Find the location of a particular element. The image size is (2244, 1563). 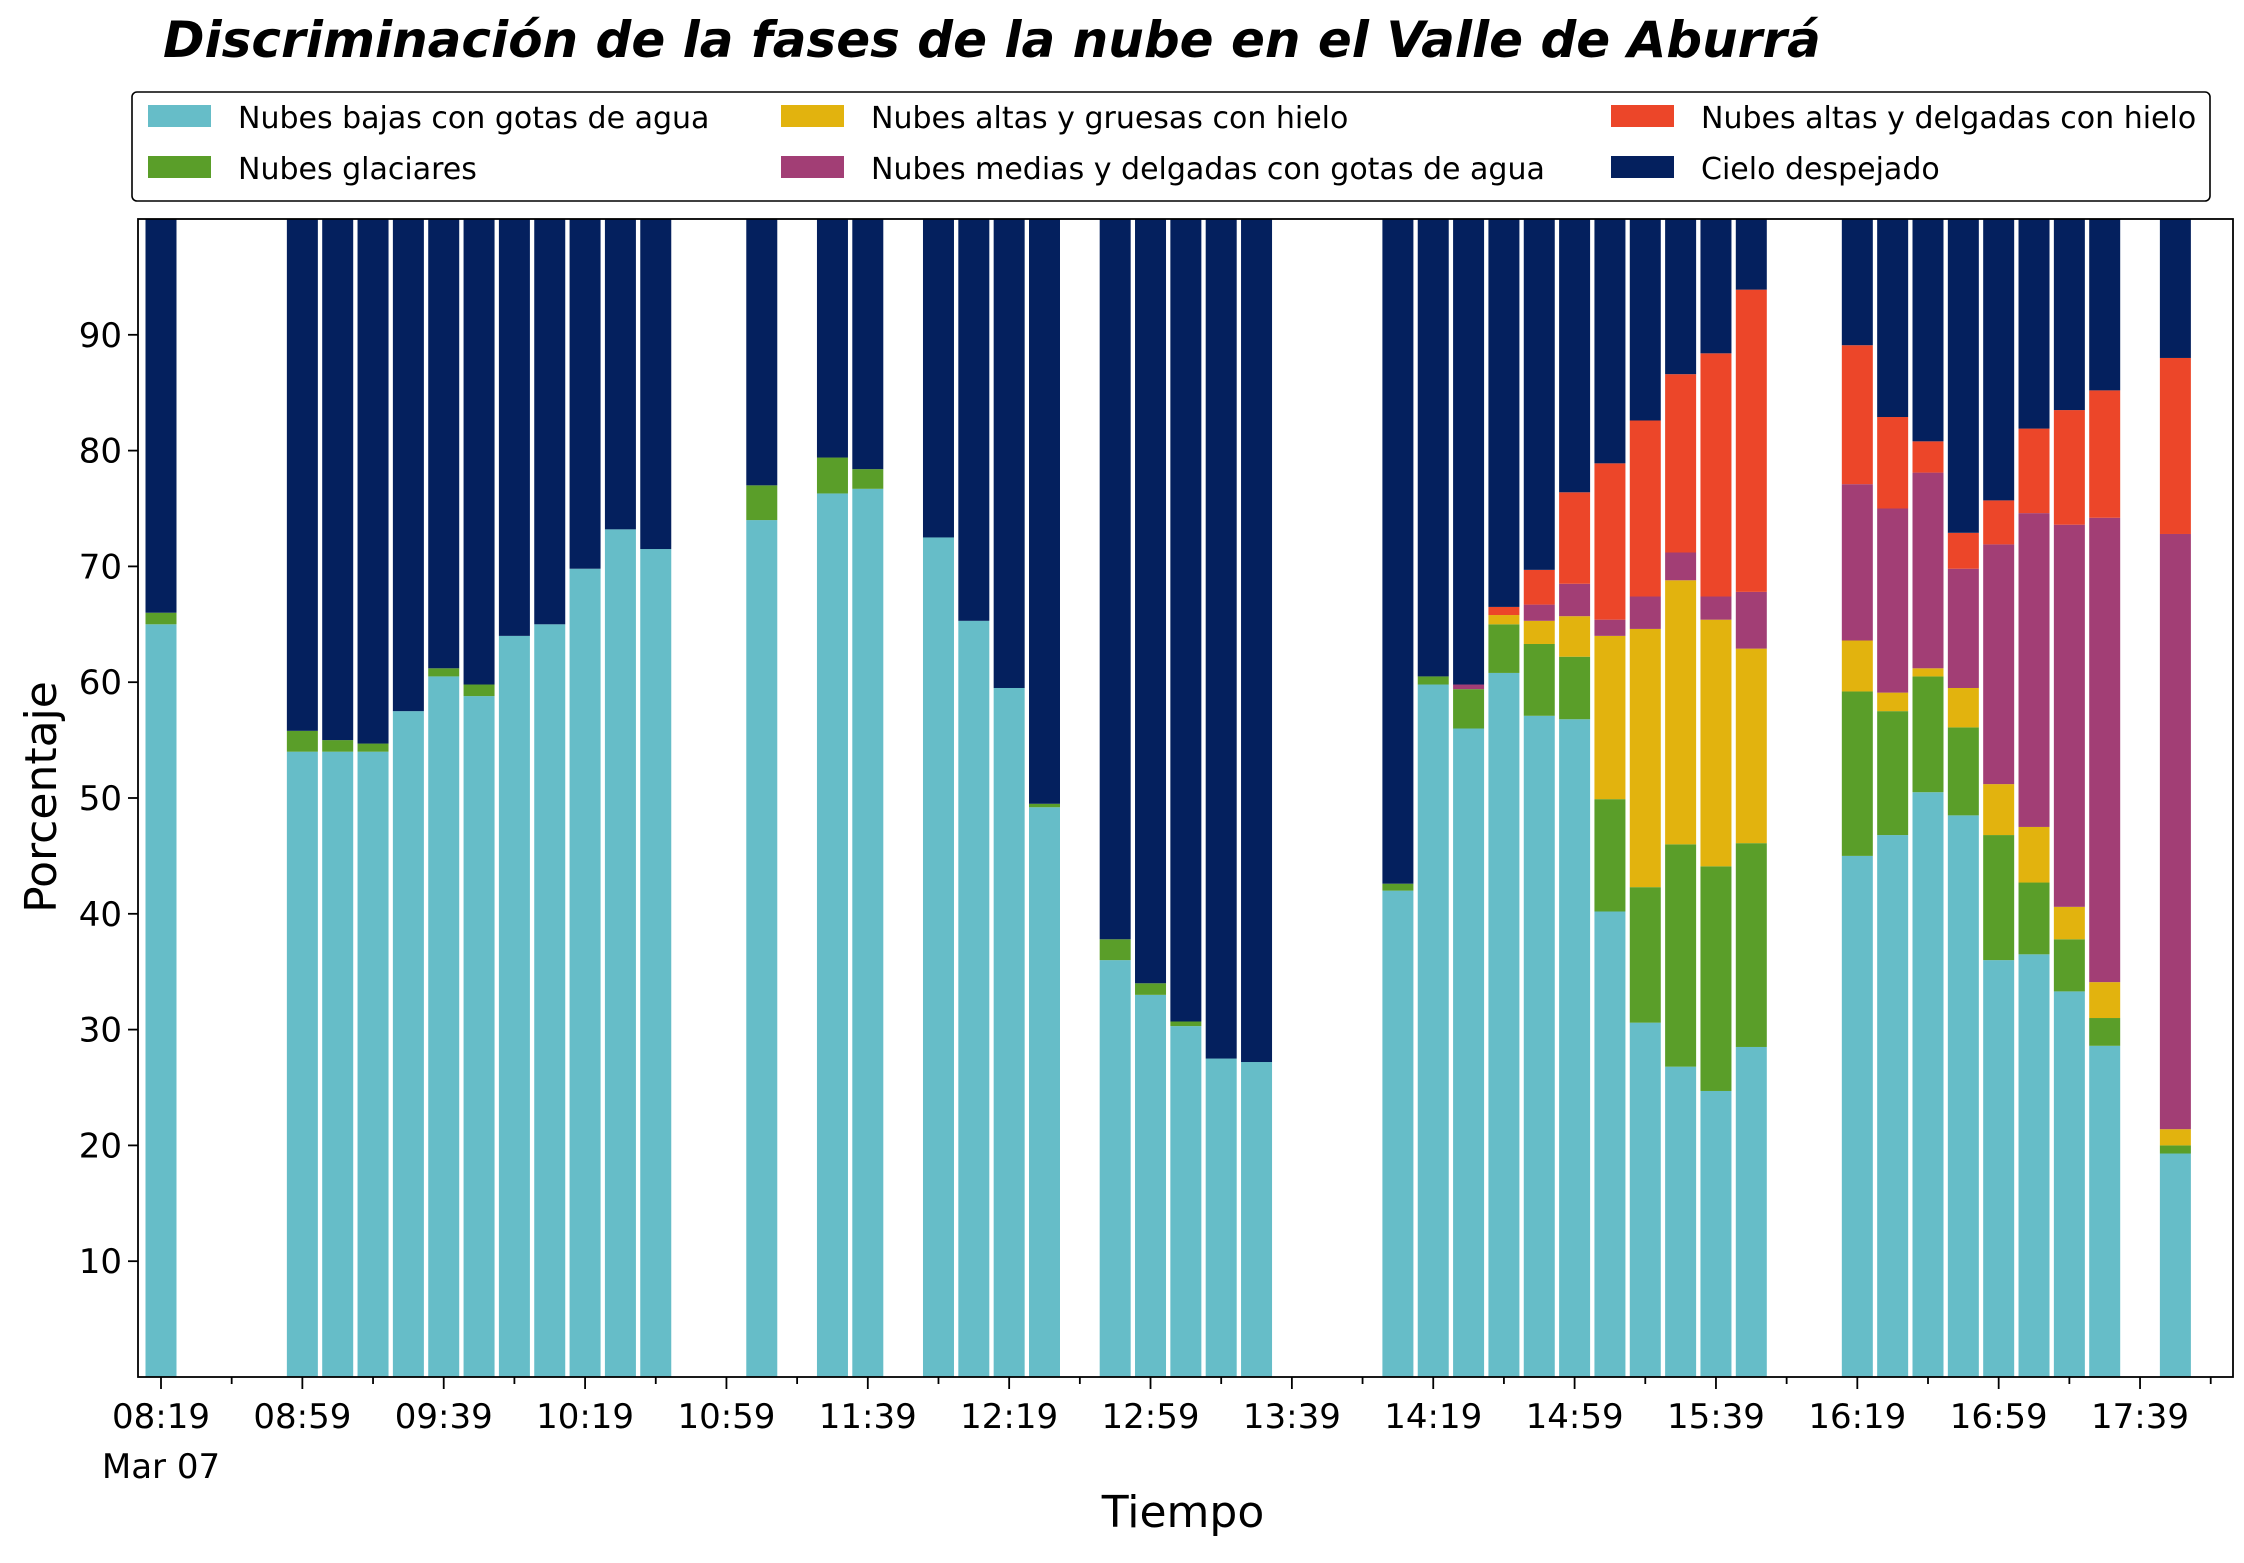

y-tick-label-20: 20 is located at coordinates (100, 1146).